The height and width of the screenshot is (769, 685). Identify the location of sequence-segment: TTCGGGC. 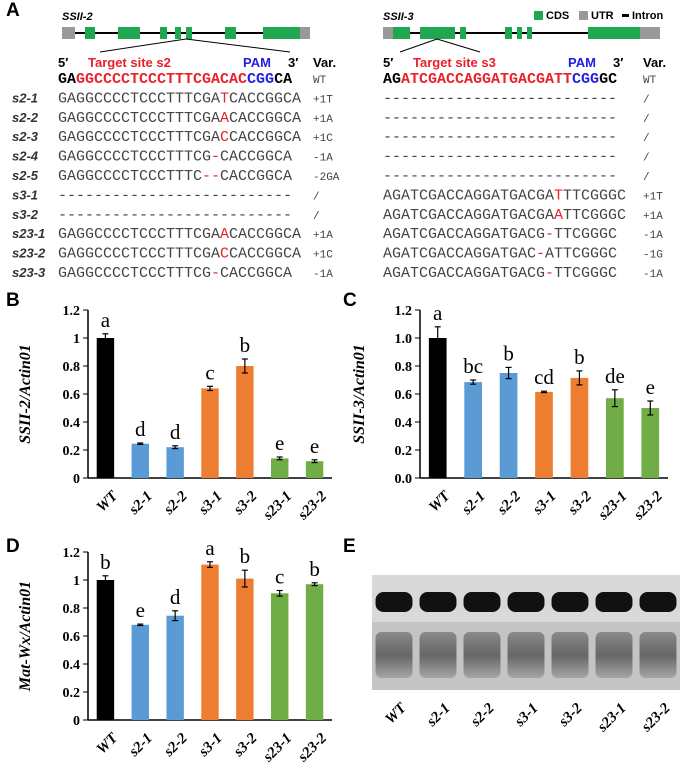
(594, 195).